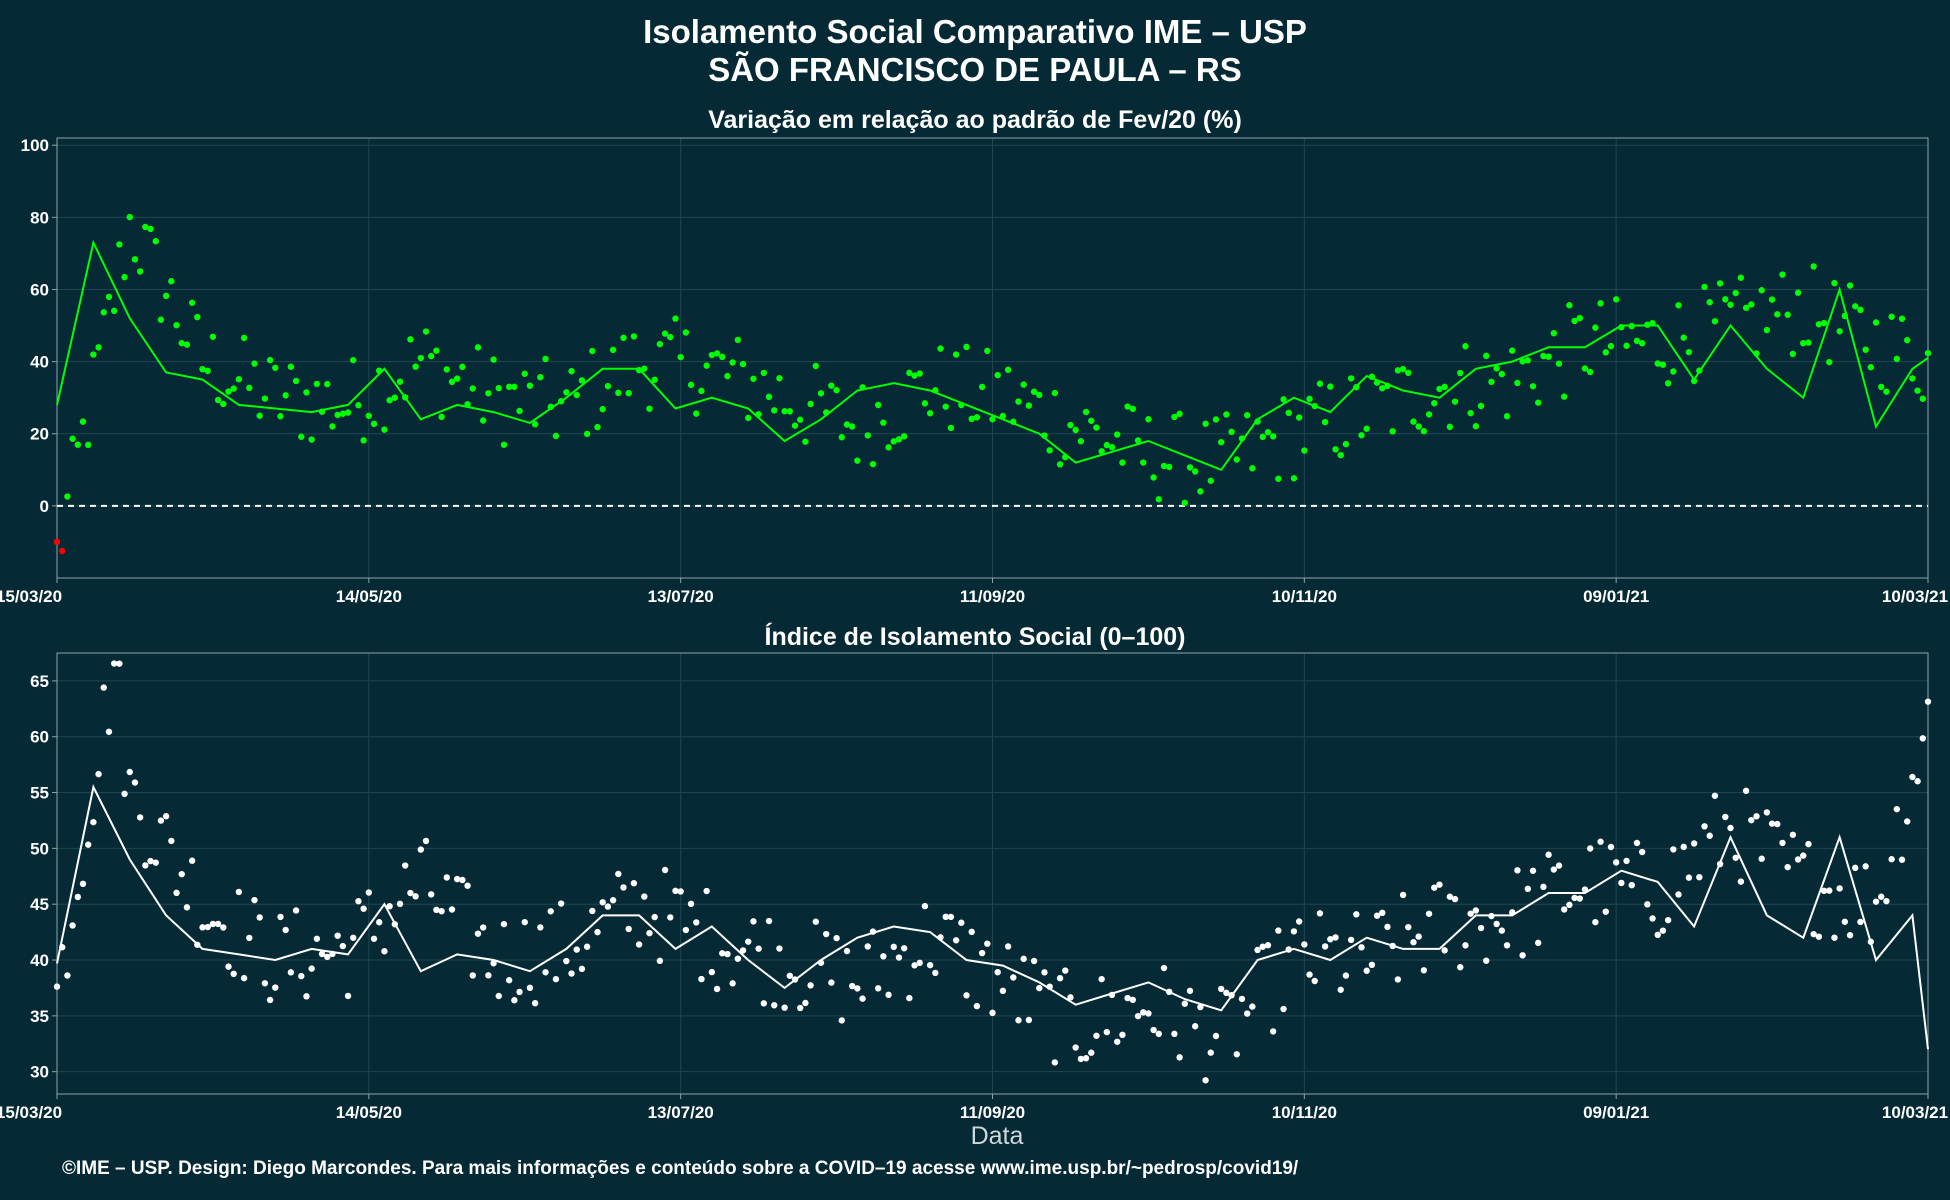 The height and width of the screenshot is (1200, 1950). Describe the element at coordinates (39, 434) in the screenshot. I see `y-tick-label: 20` at that location.